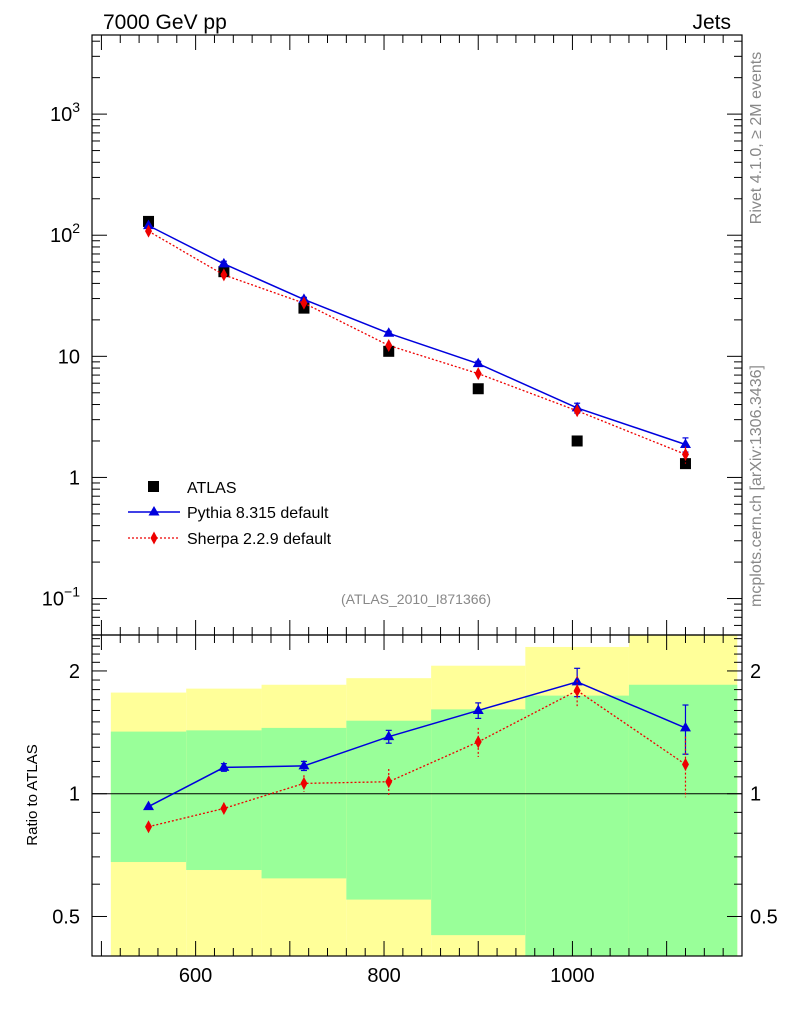 This screenshot has height=1024, width=786. Describe the element at coordinates (65, 233) in the screenshot. I see `main-ytick-label-3: 10²` at that location.